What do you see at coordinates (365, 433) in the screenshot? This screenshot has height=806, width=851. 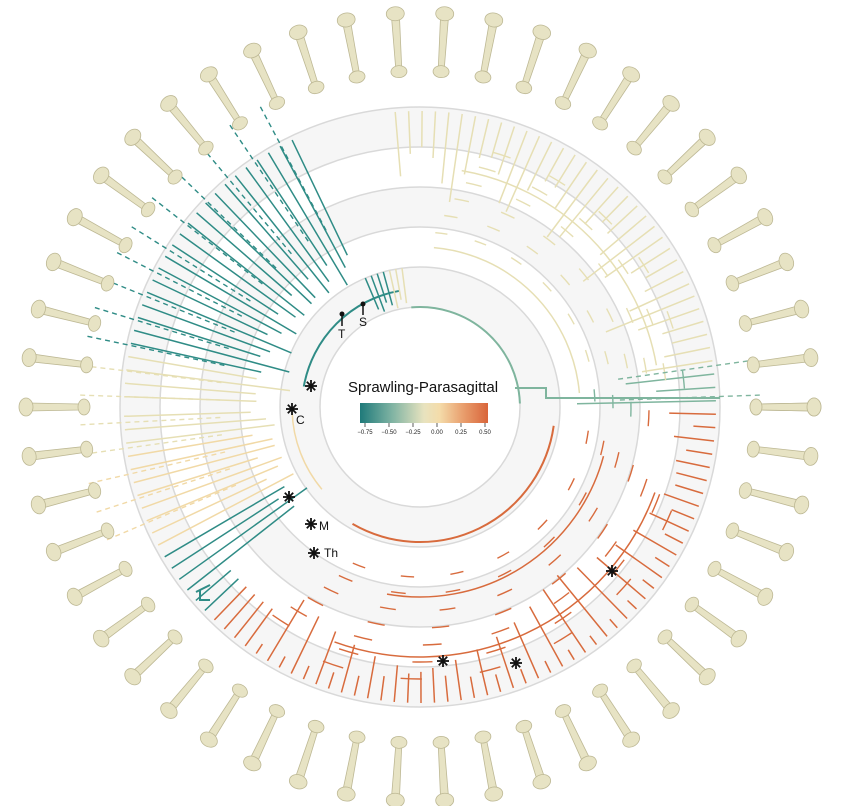 I see `legend-tick-label: −0.75` at bounding box center [365, 433].